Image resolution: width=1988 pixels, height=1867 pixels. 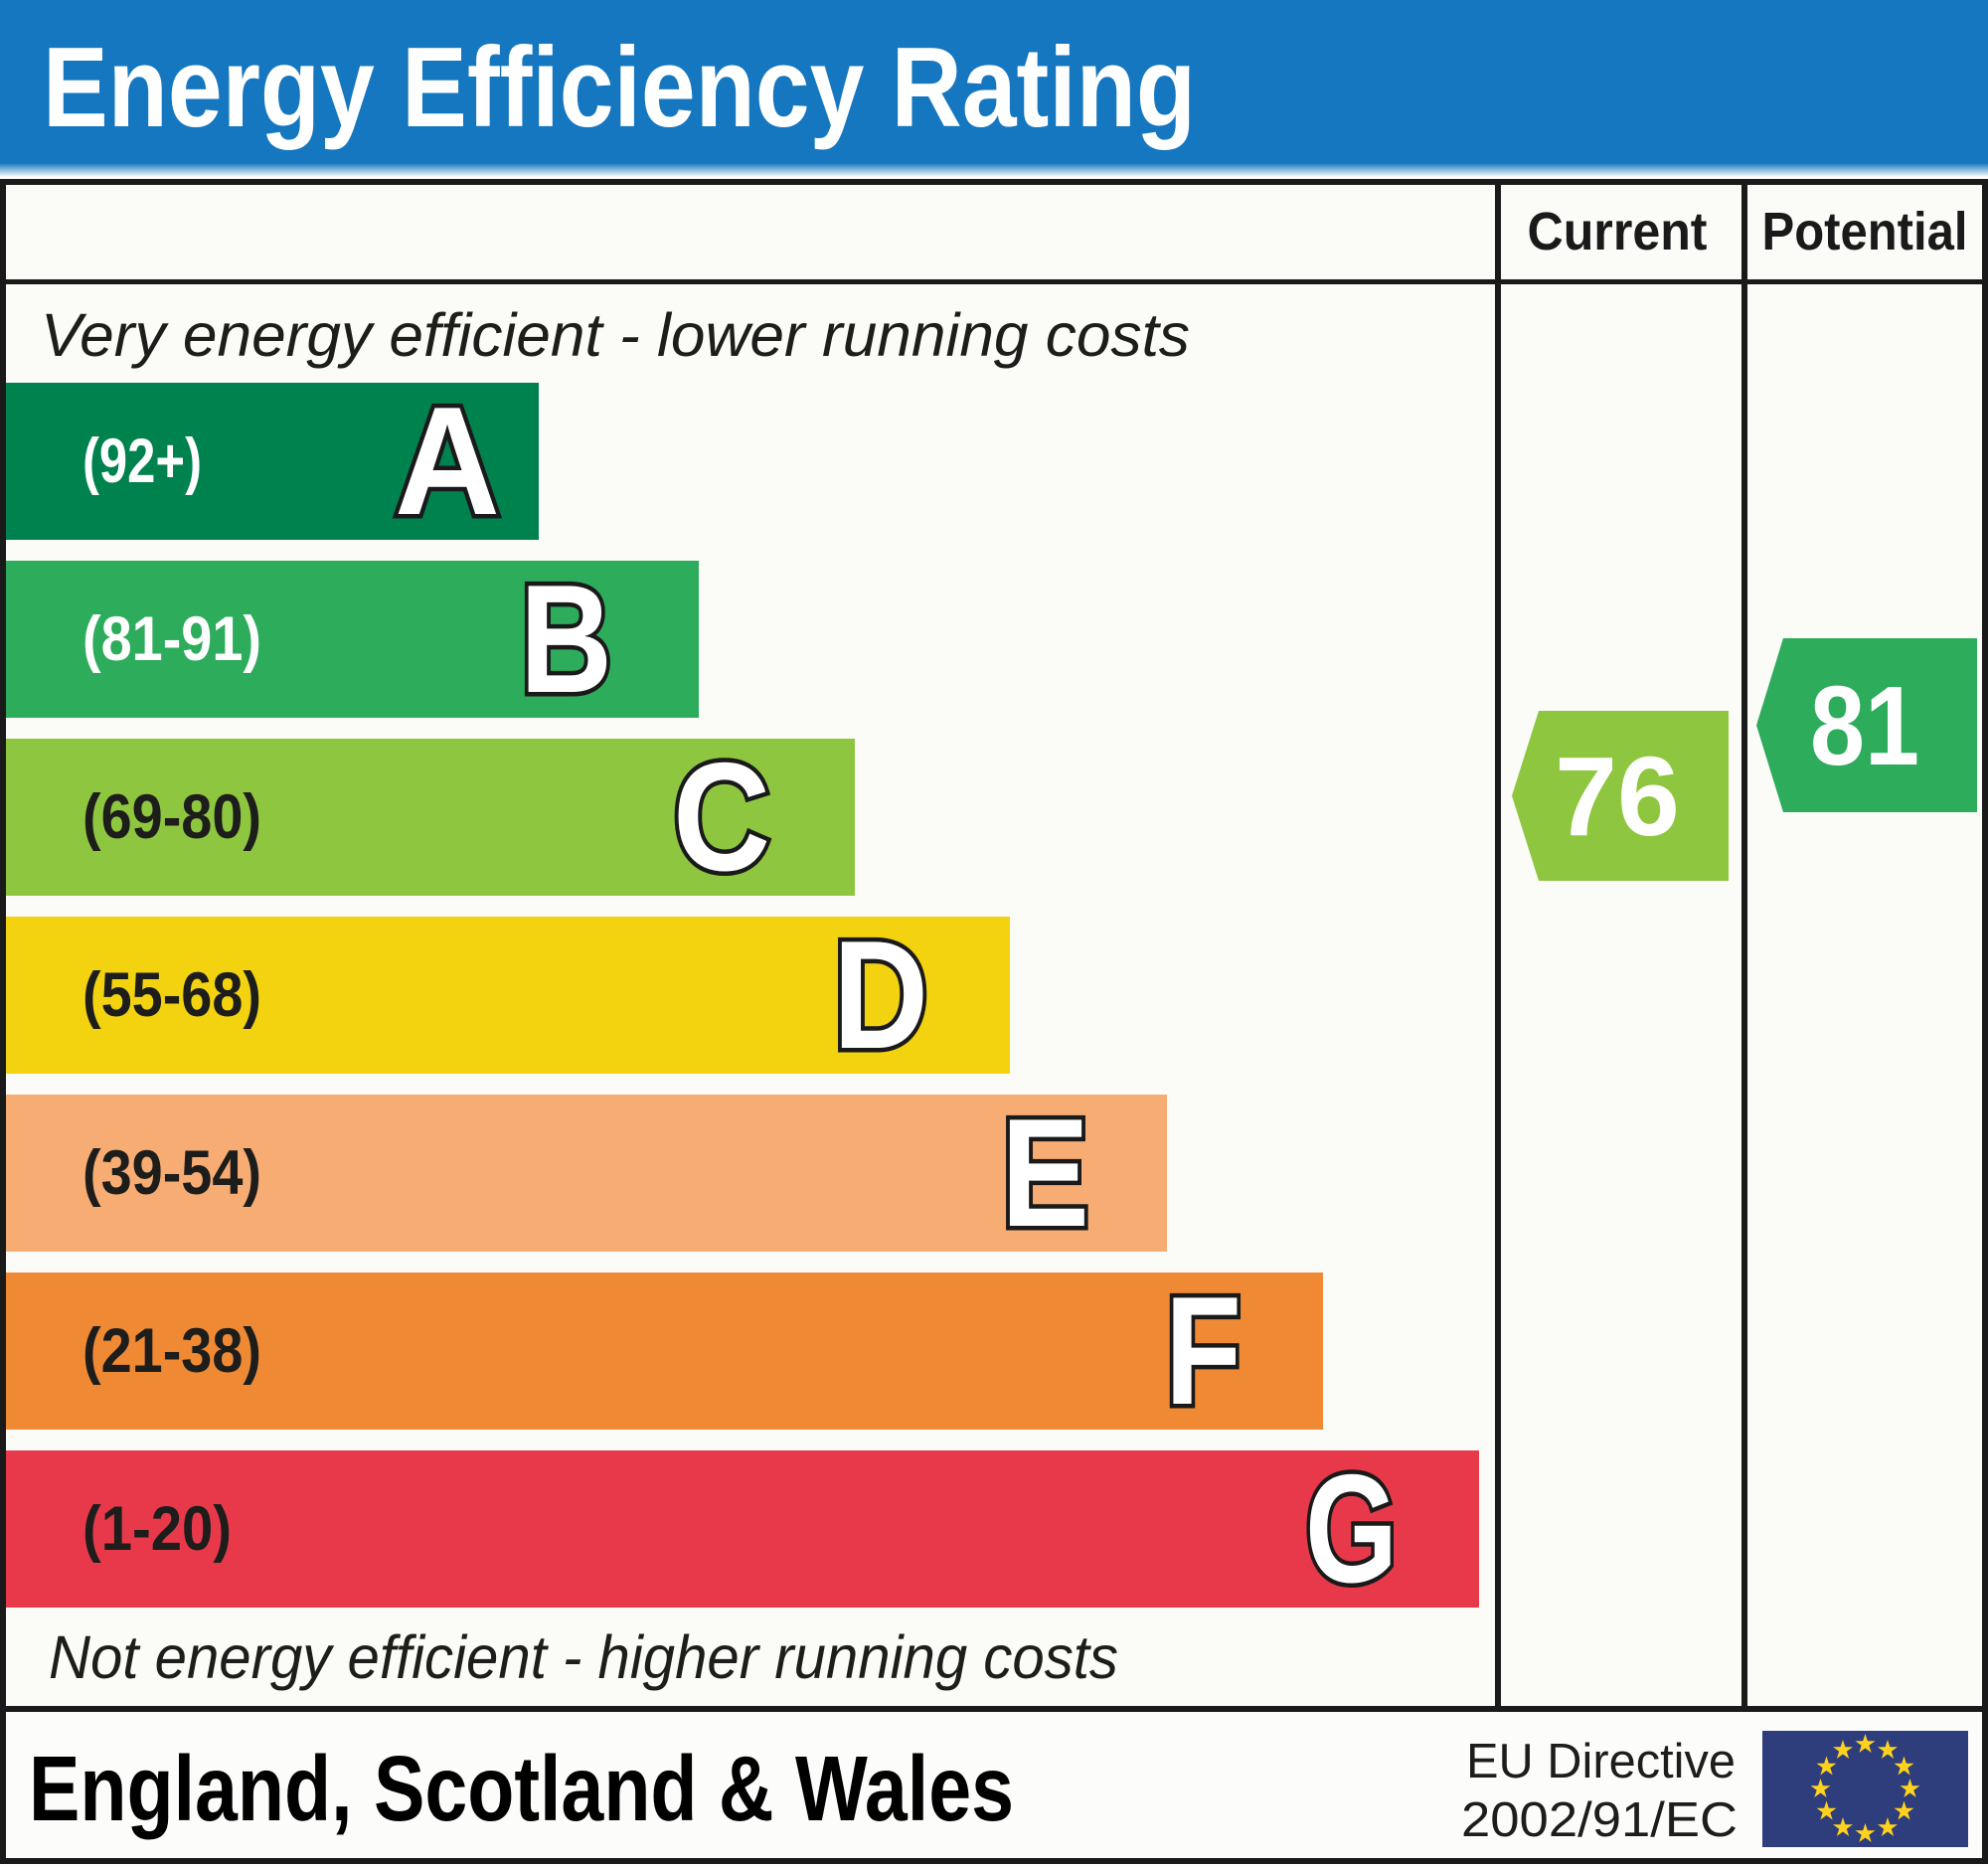 What do you see at coordinates (142, 461) in the screenshot?
I see `svg-text: (92+)` at bounding box center [142, 461].